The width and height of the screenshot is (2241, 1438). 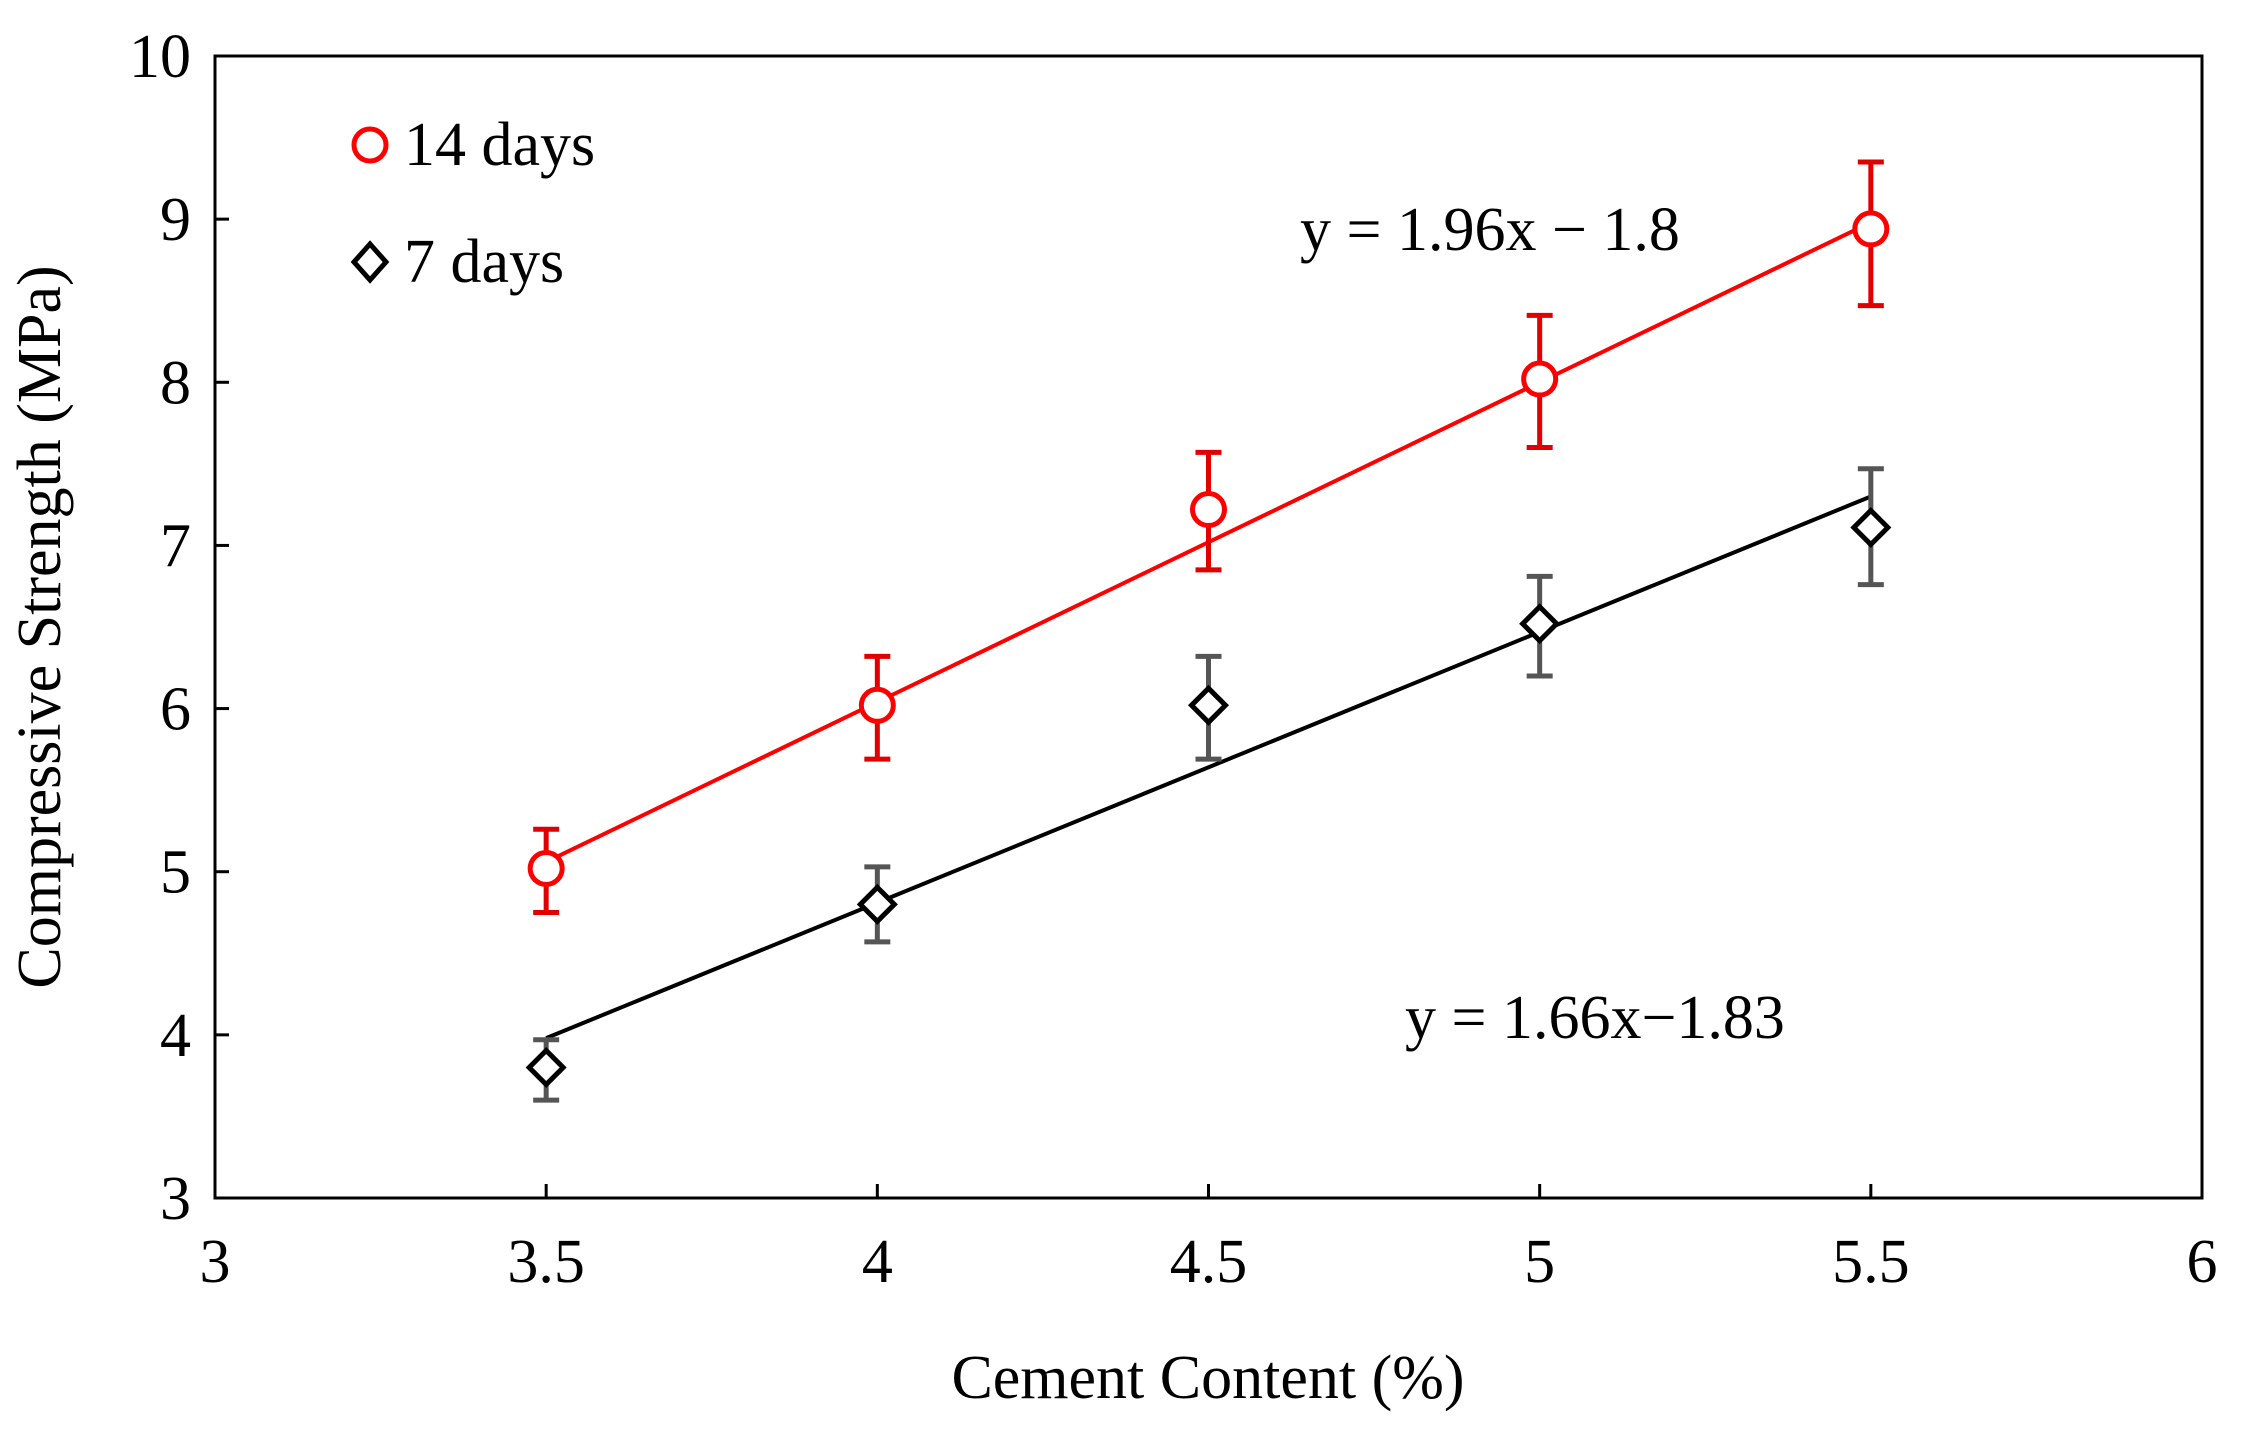 What do you see at coordinates (499, 145) in the screenshot?
I see `legend-label-14-days: 14 days` at bounding box center [499, 145].